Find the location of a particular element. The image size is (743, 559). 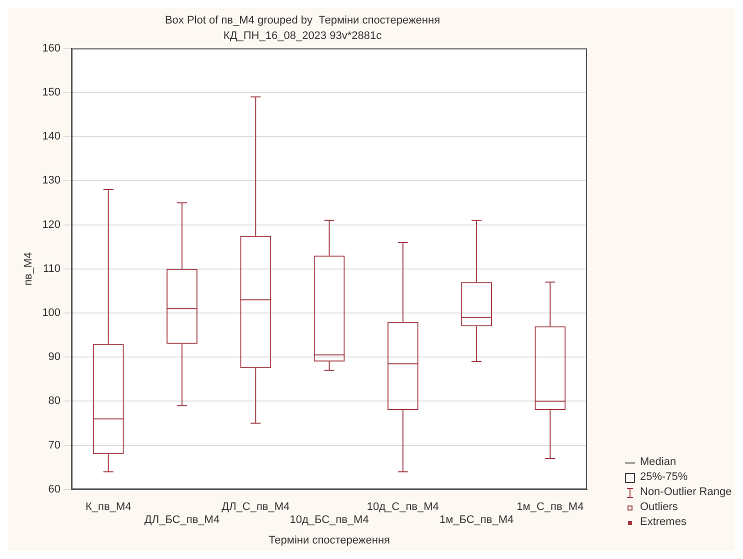

y-tick-label: 140 is located at coordinates (51, 136).